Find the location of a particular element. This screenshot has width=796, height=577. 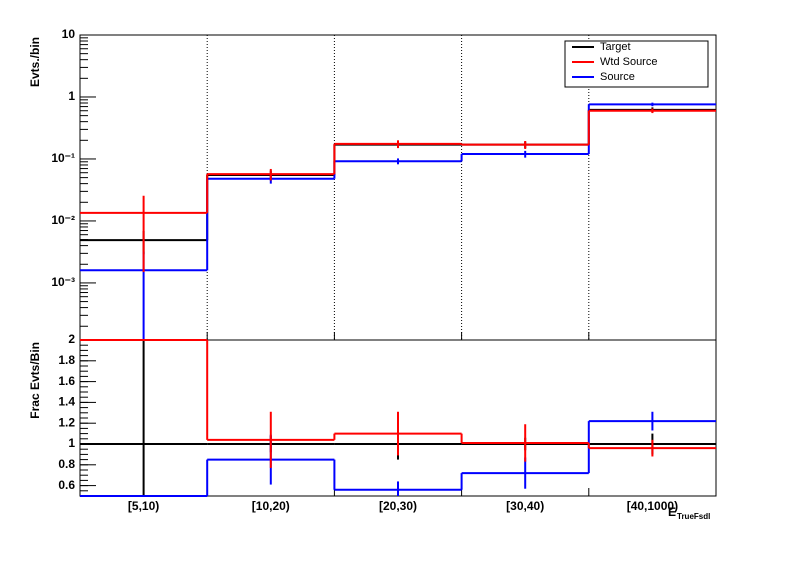

legend-label: Wtd Source is located at coordinates (628, 62).